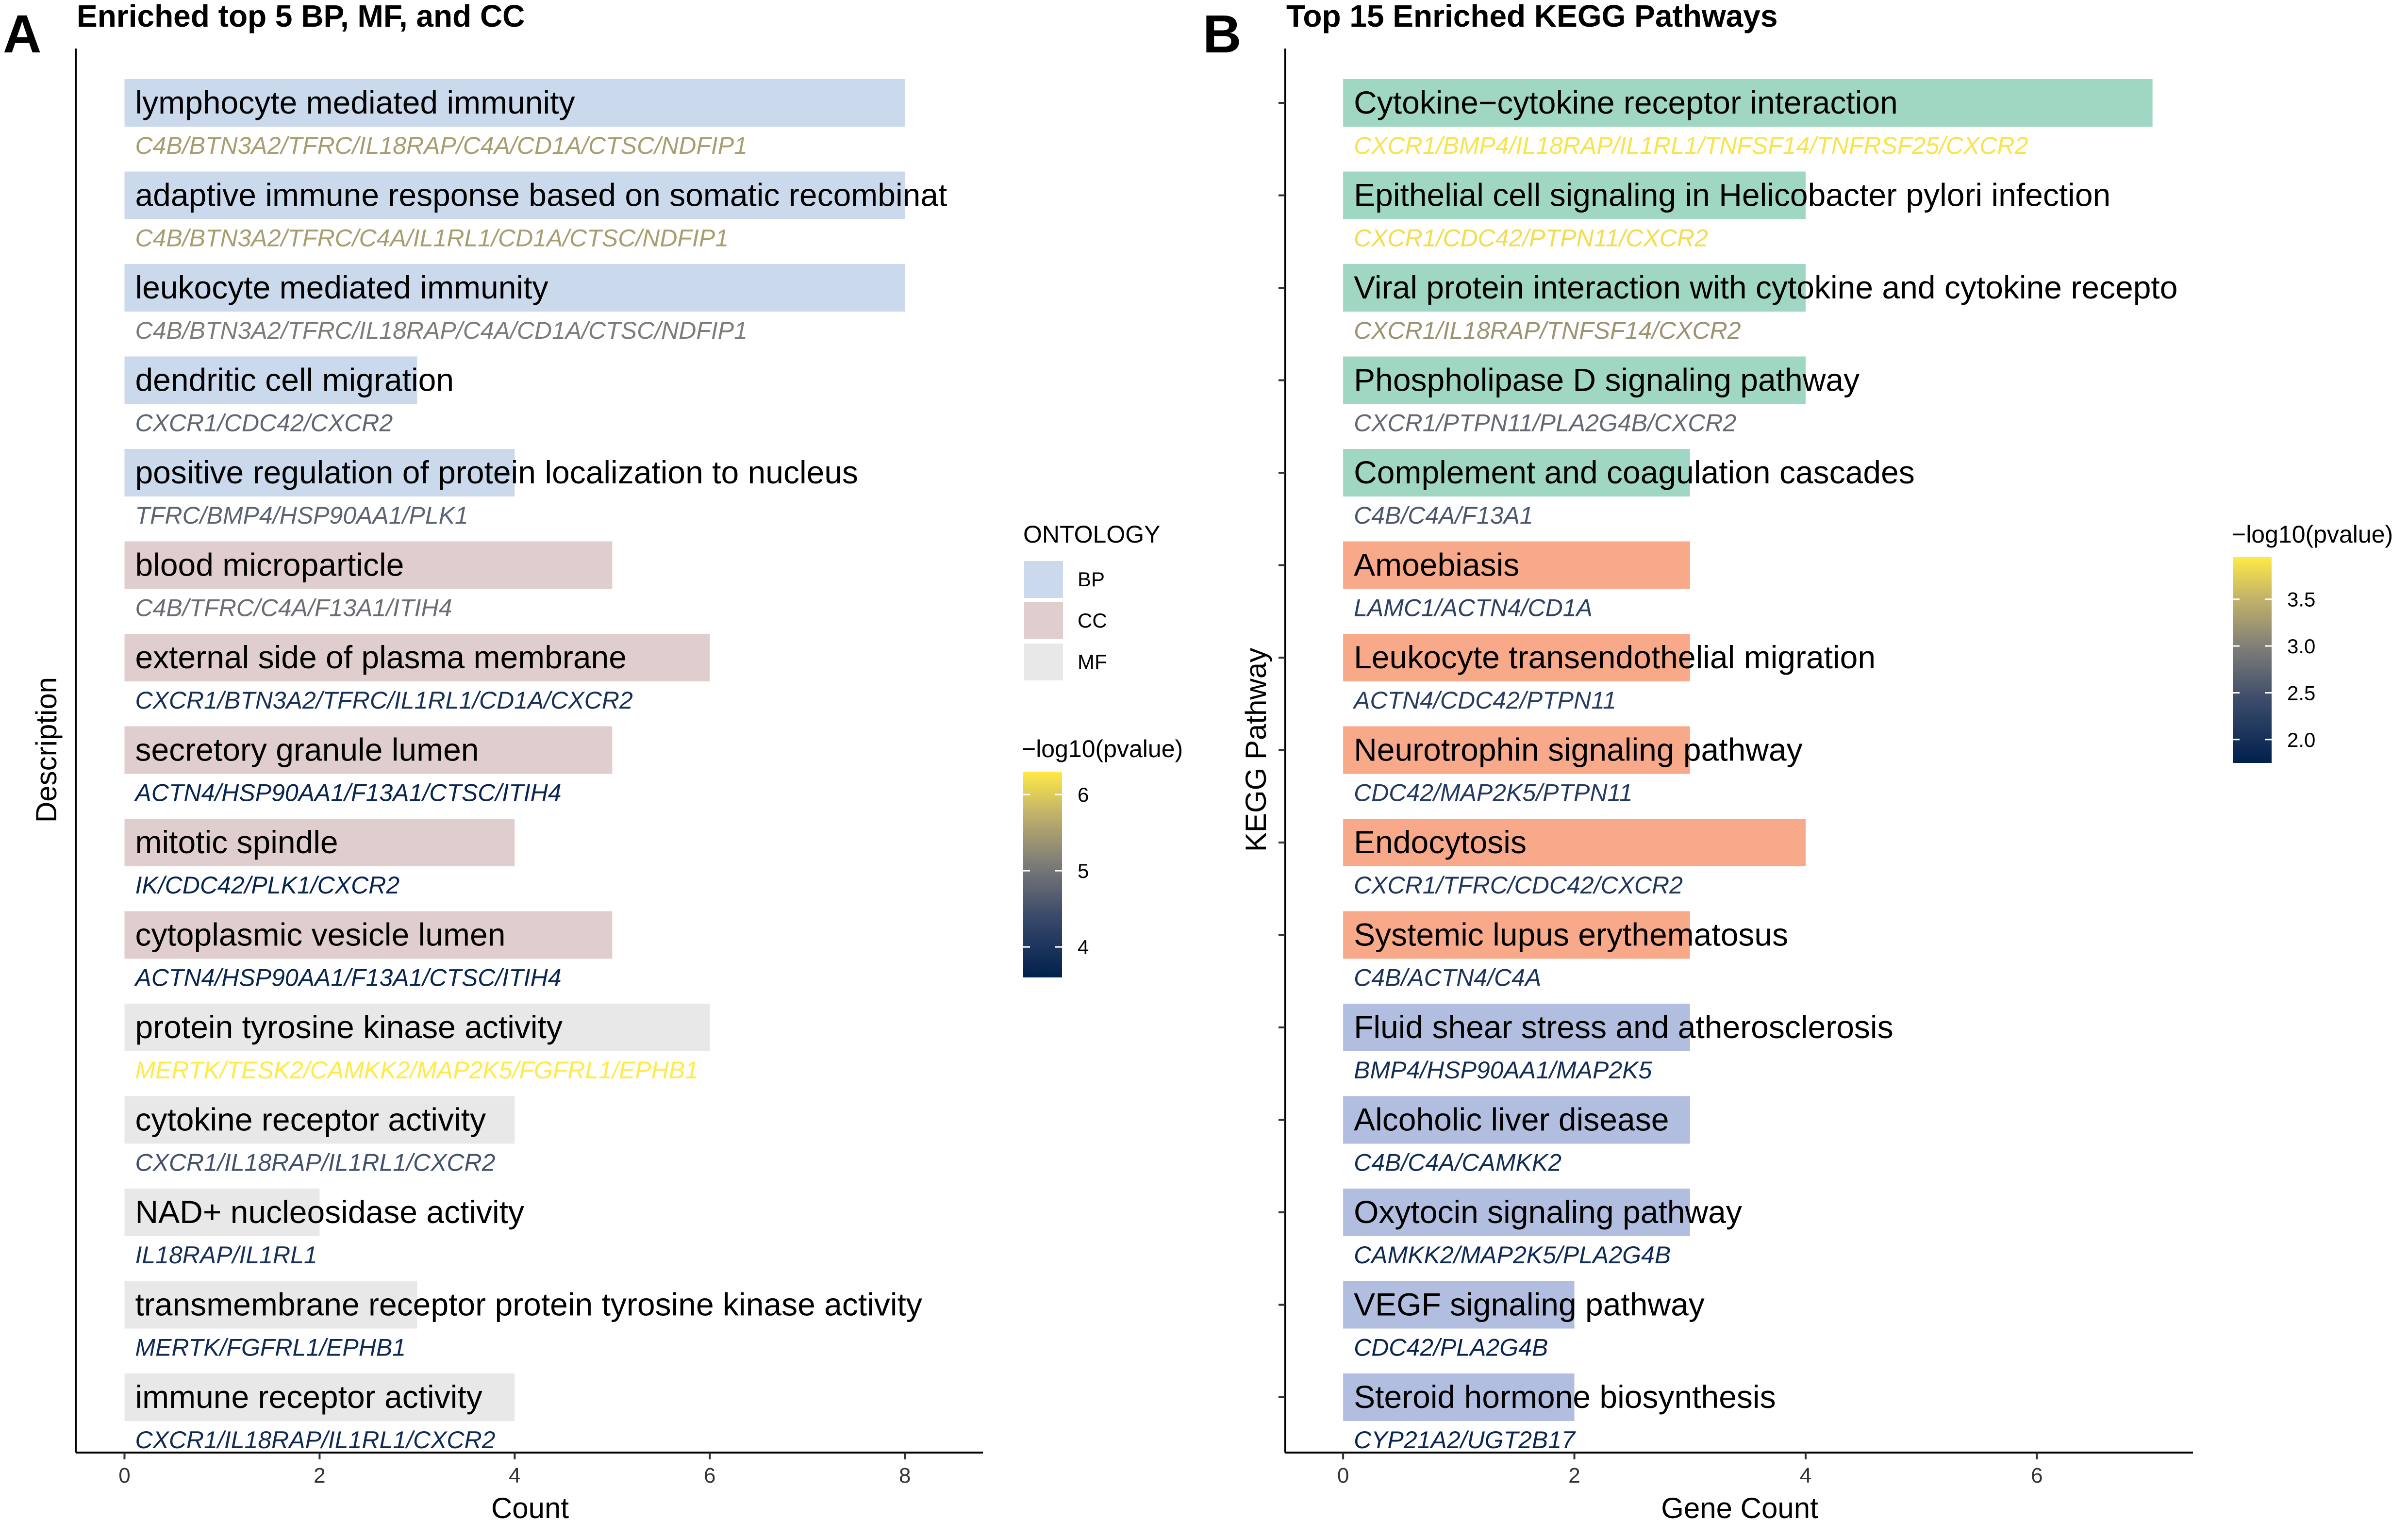 The width and height of the screenshot is (2408, 1521). I want to click on legend-key-mf, so click(1043, 662).